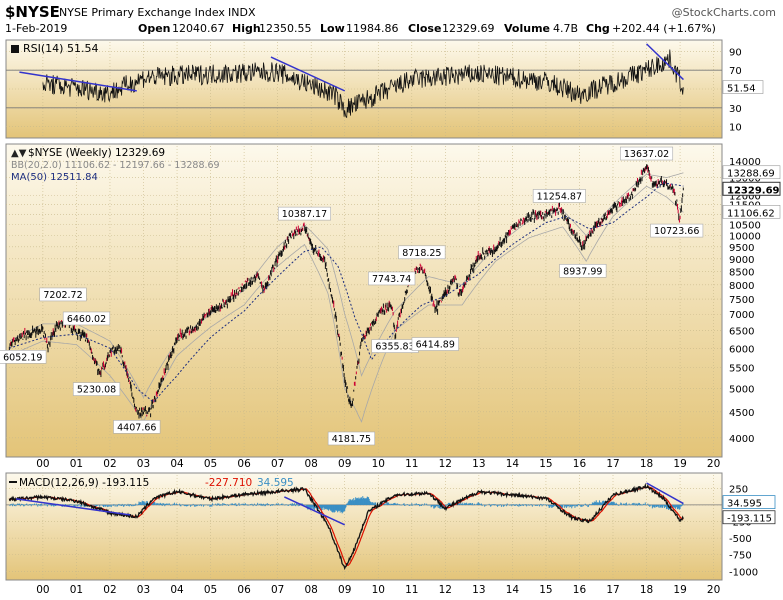 The image size is (783, 600). What do you see at coordinates (42, 590) in the screenshot?
I see `x-tick-label-bottom: 00` at bounding box center [42, 590].